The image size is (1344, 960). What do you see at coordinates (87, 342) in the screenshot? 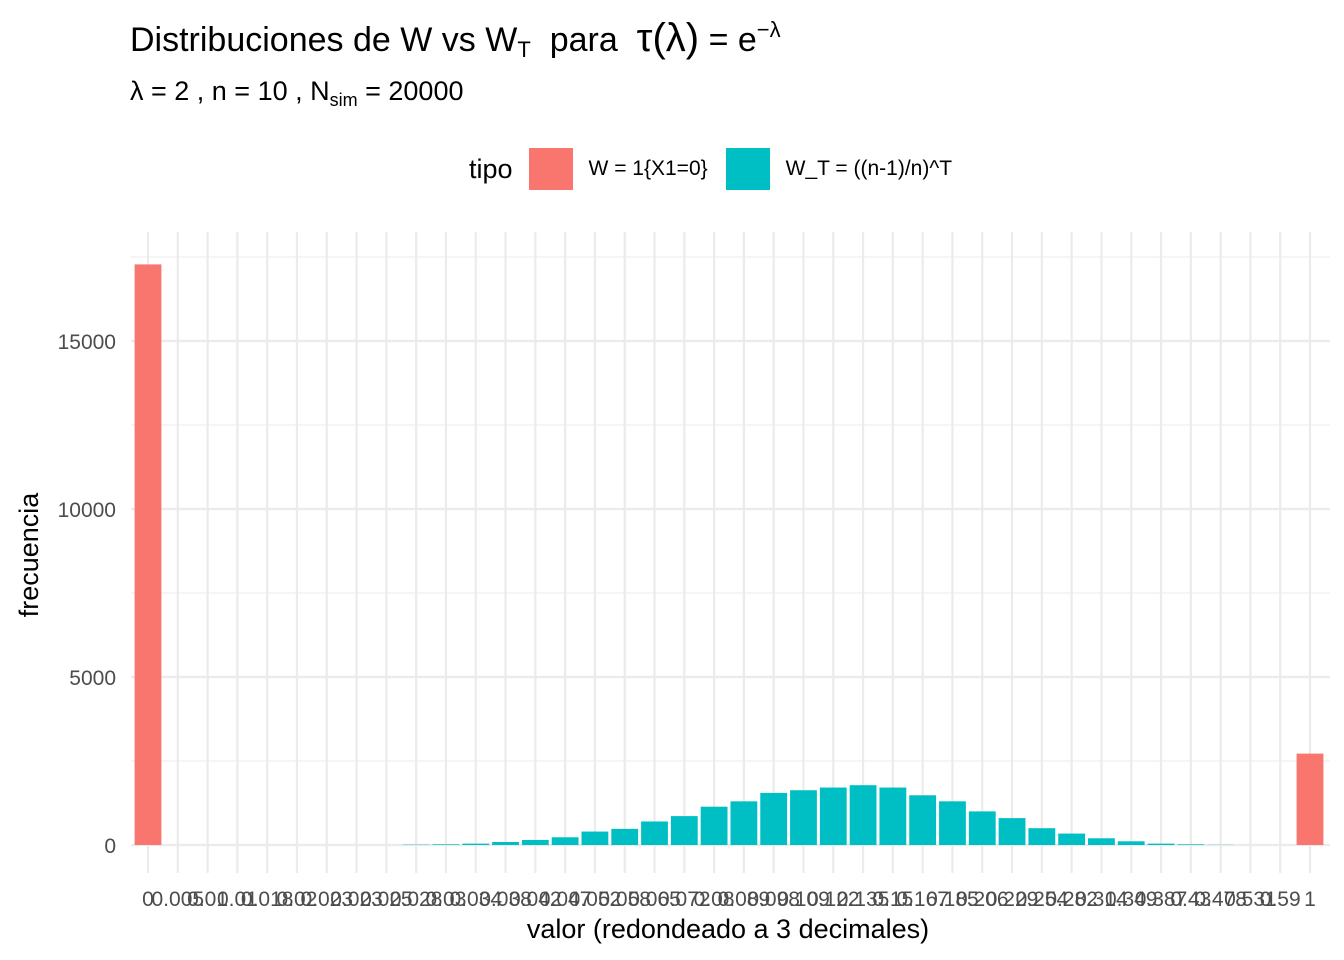
I see `y-tick-label: 15000` at bounding box center [87, 342].